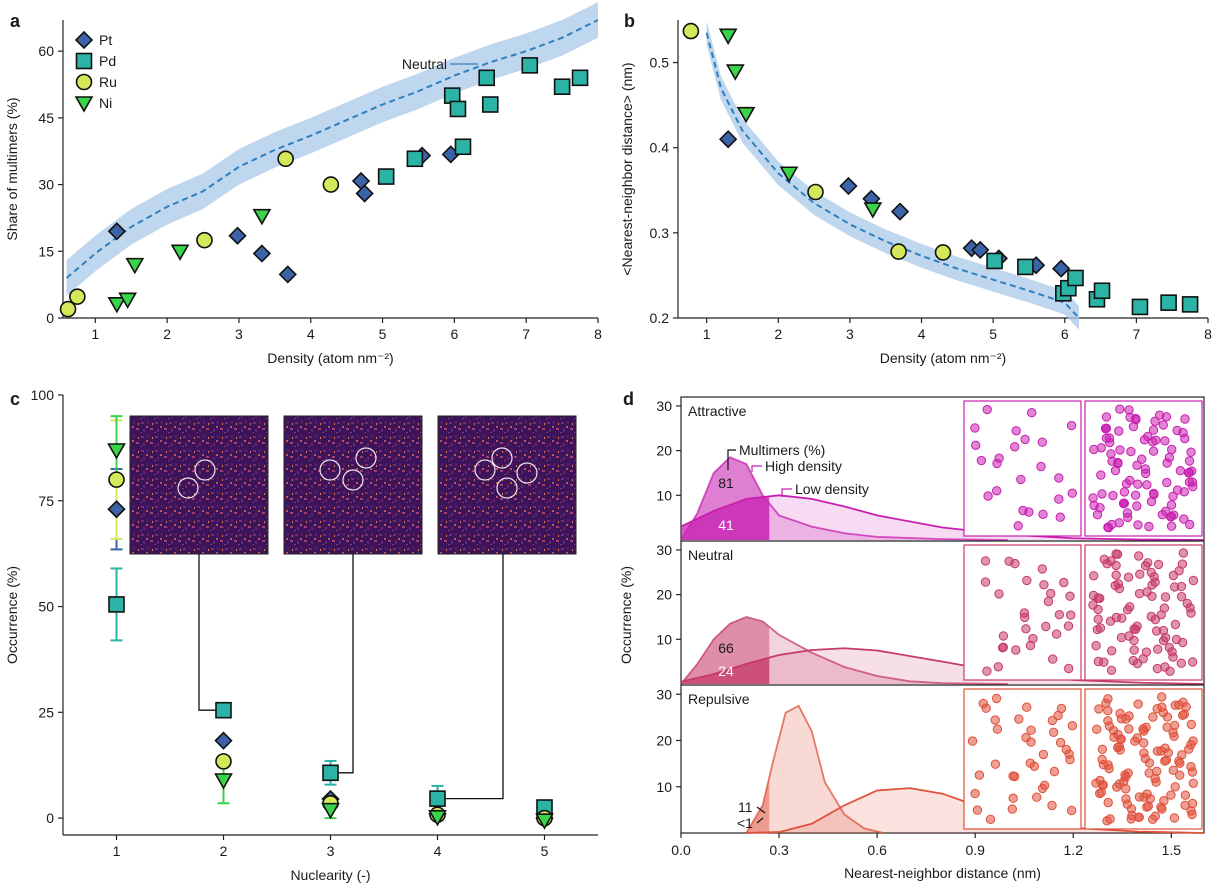 Image resolution: width=1215 pixels, height=890 pixels. Describe the element at coordinates (726, 483) in the screenshot. I see `high-density-percent: 81` at that location.